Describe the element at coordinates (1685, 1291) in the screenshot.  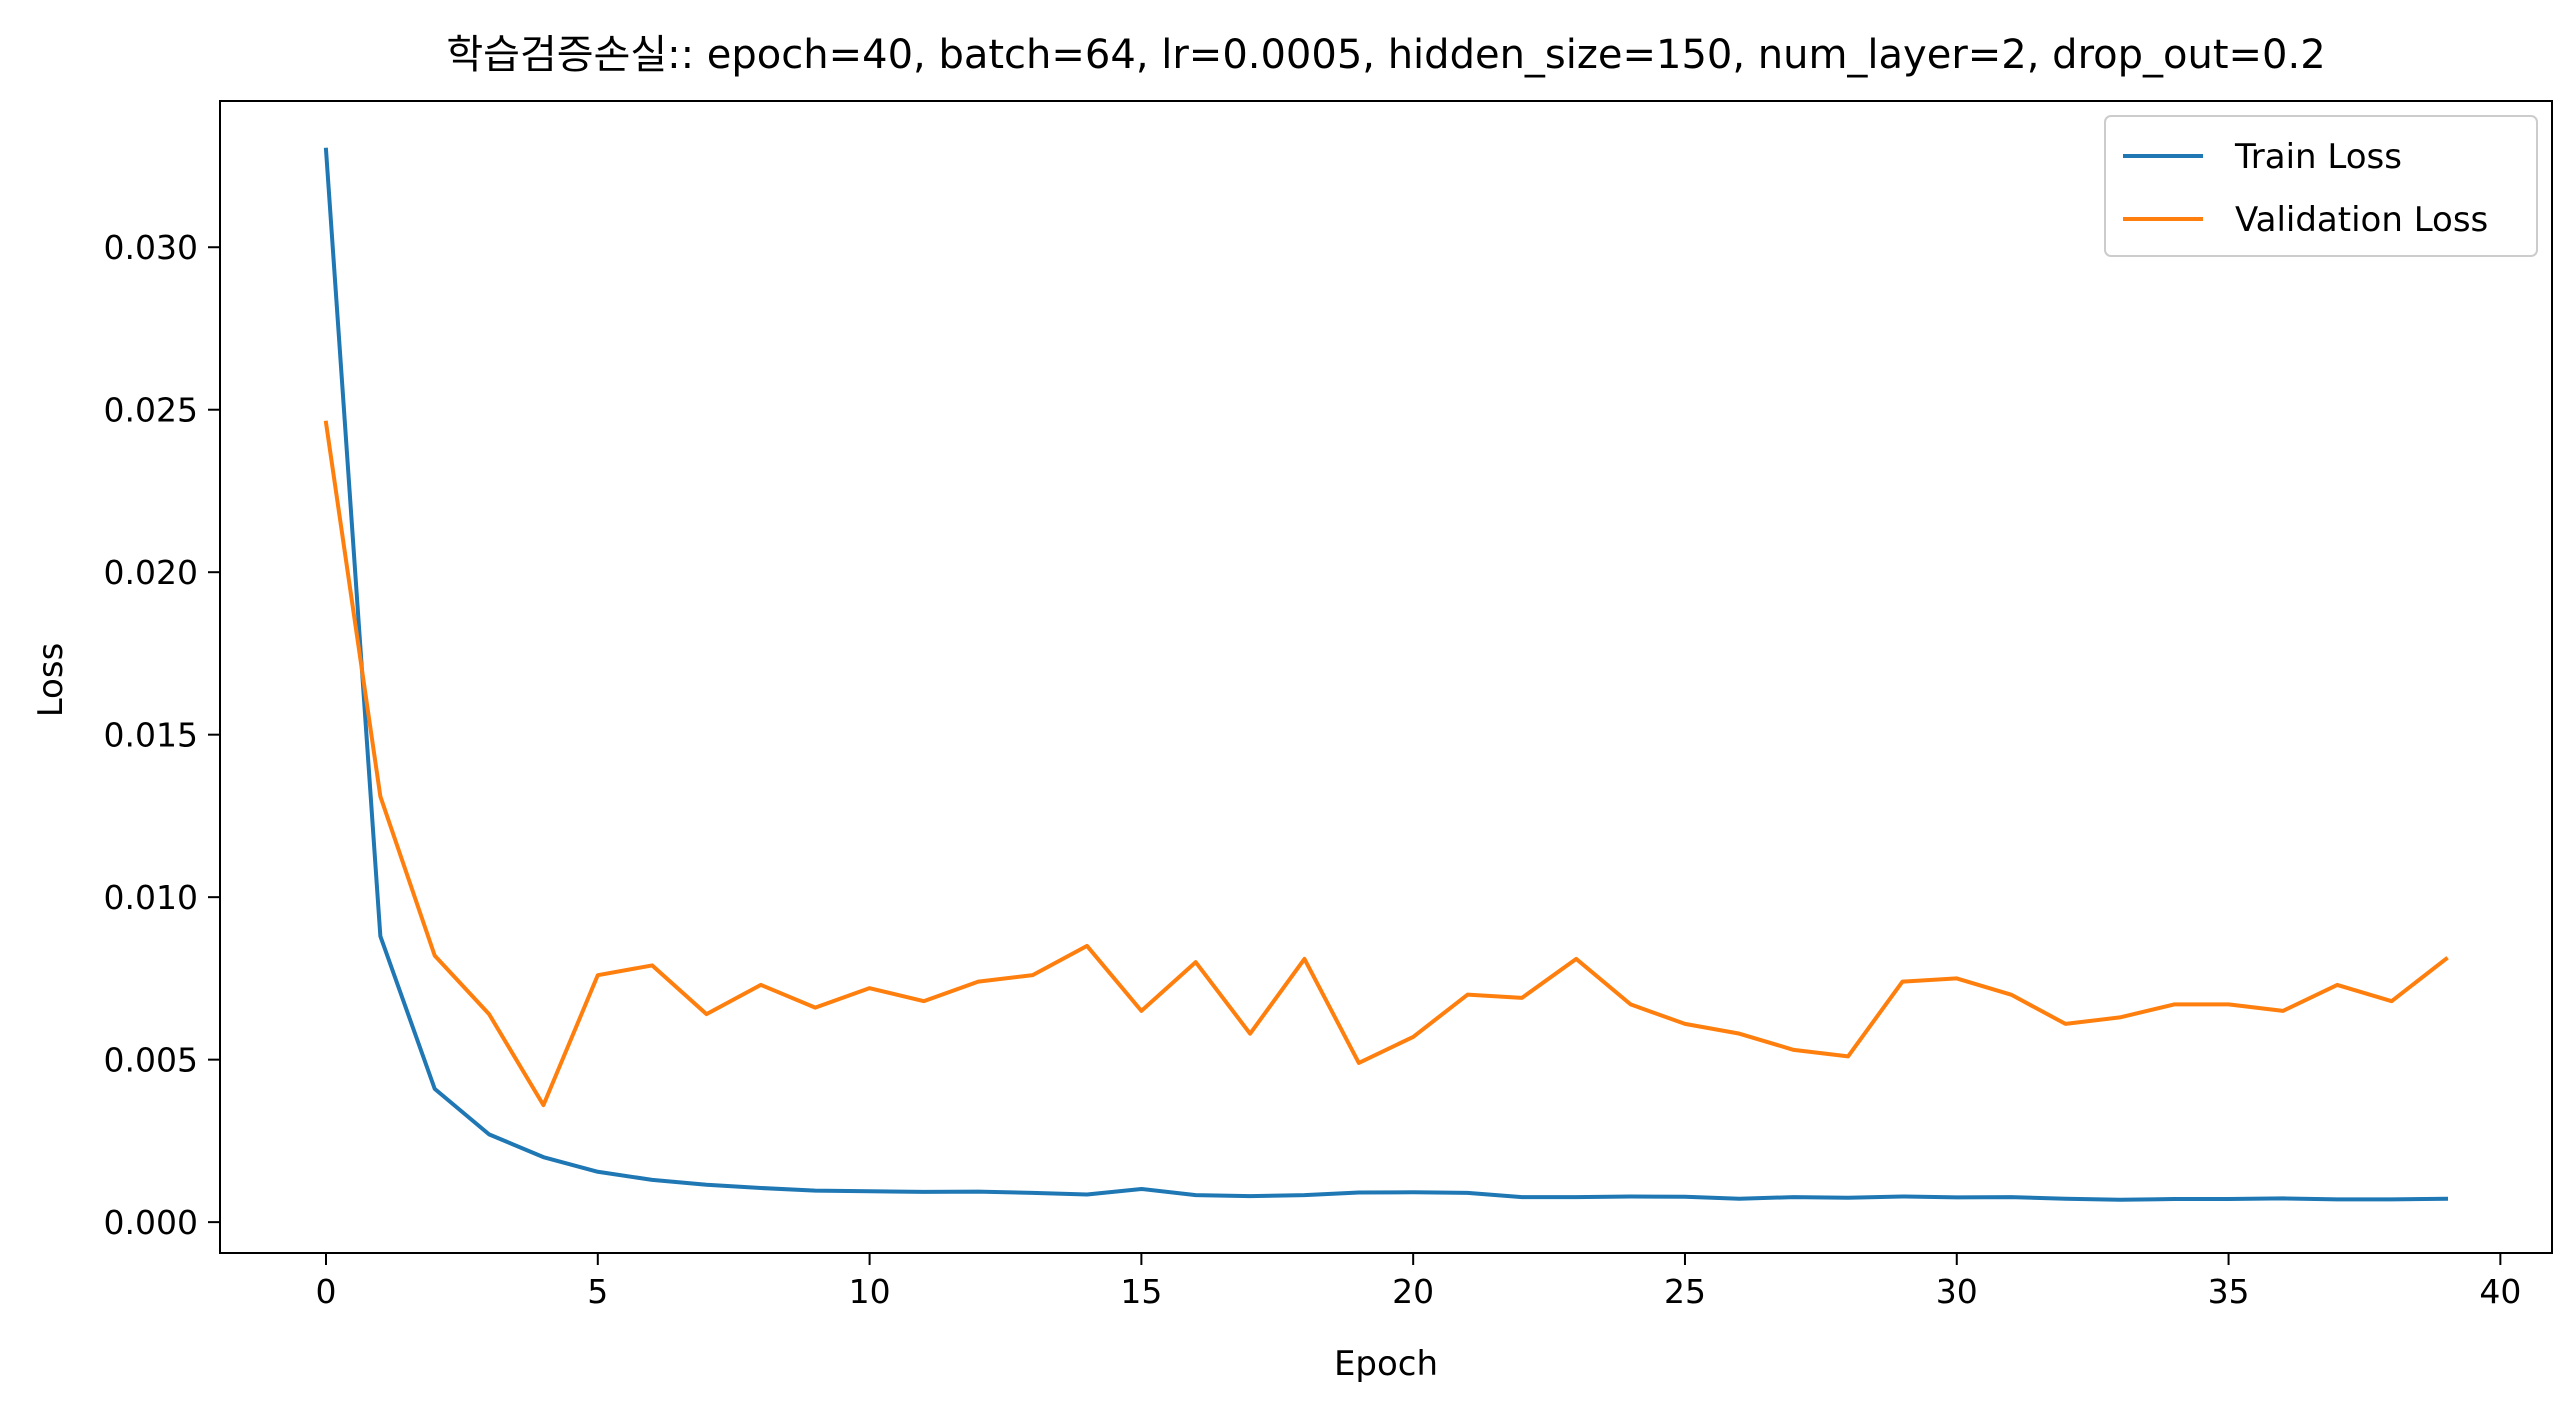
I see `x-tick-label: 25` at that location.